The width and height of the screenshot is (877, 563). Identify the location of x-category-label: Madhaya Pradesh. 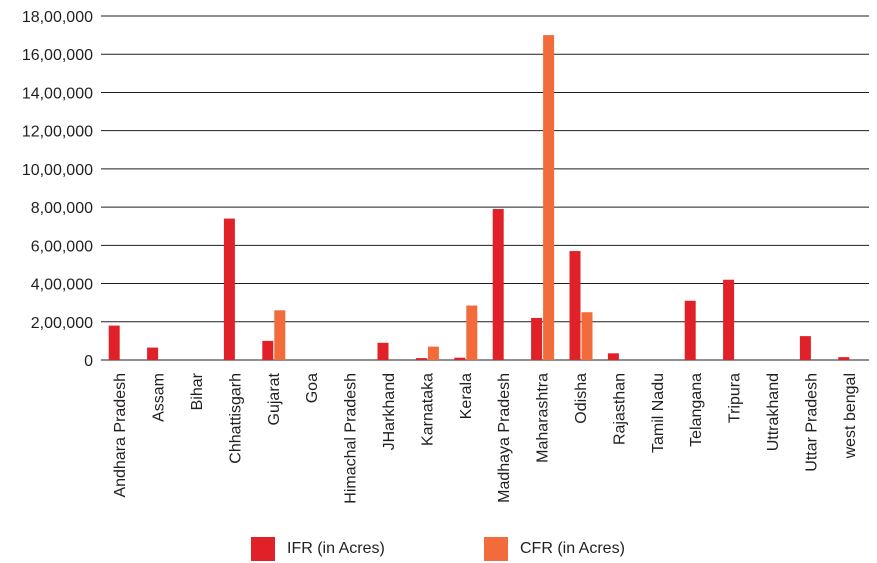
(504, 438).